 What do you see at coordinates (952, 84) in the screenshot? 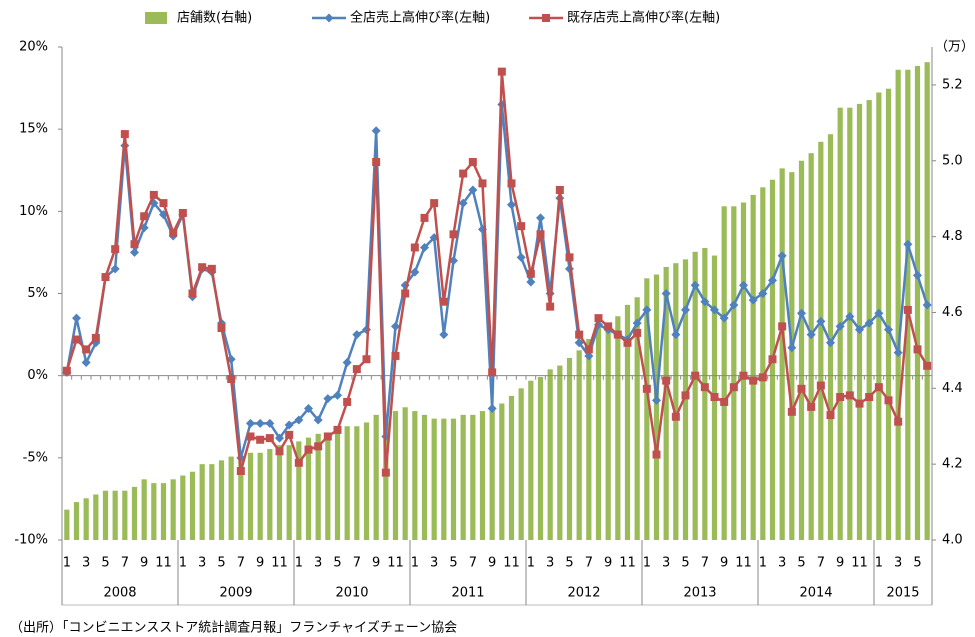
I see `y2-tick-label: 5.2` at bounding box center [952, 84].